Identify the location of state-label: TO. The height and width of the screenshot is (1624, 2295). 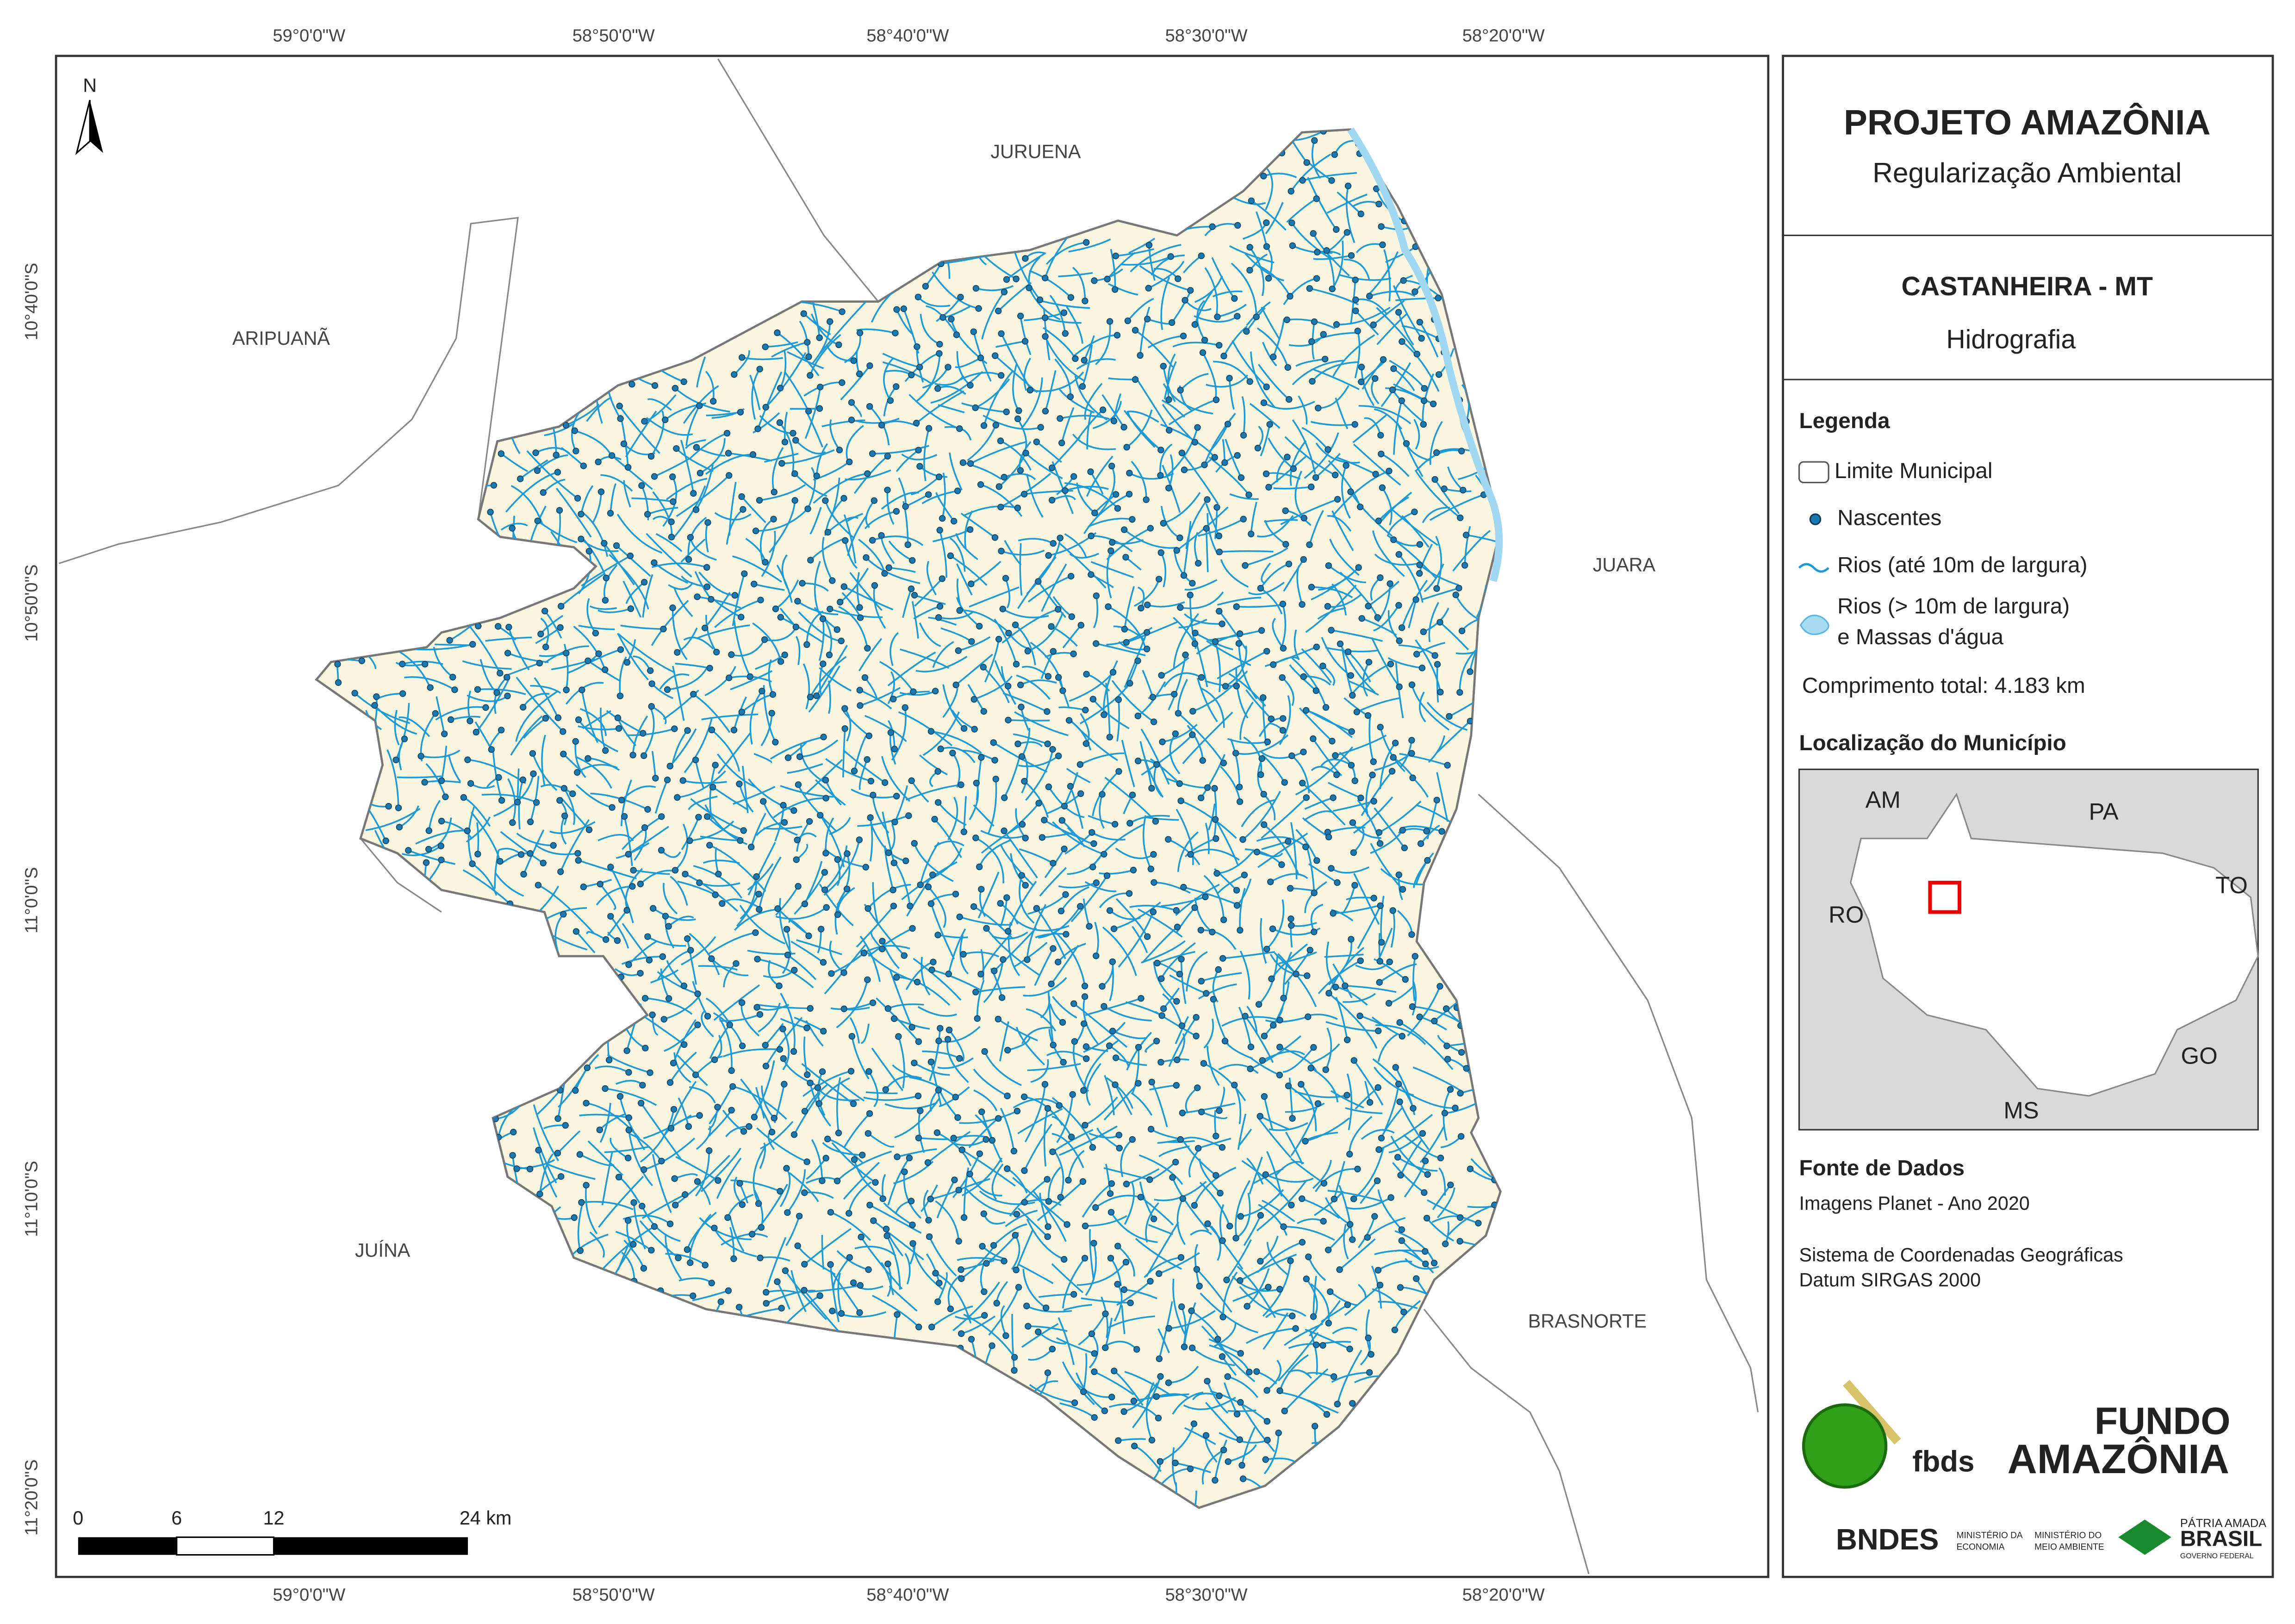
(2231, 885).